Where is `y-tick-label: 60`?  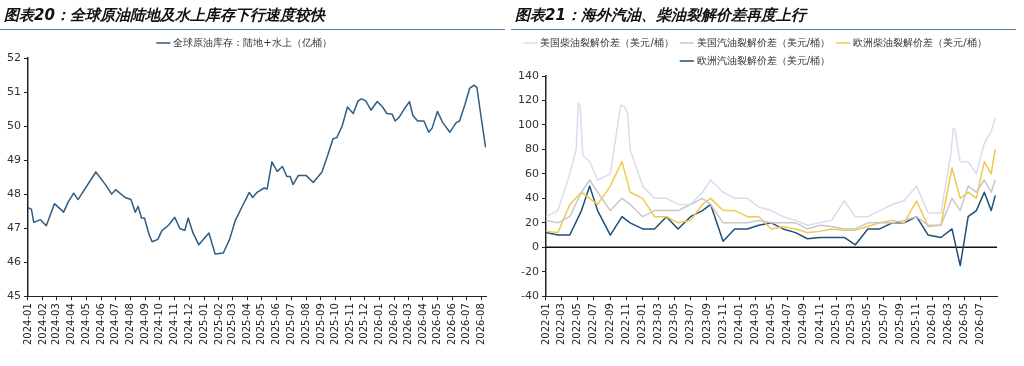 y-tick-label: 60 is located at coordinates (532, 173).